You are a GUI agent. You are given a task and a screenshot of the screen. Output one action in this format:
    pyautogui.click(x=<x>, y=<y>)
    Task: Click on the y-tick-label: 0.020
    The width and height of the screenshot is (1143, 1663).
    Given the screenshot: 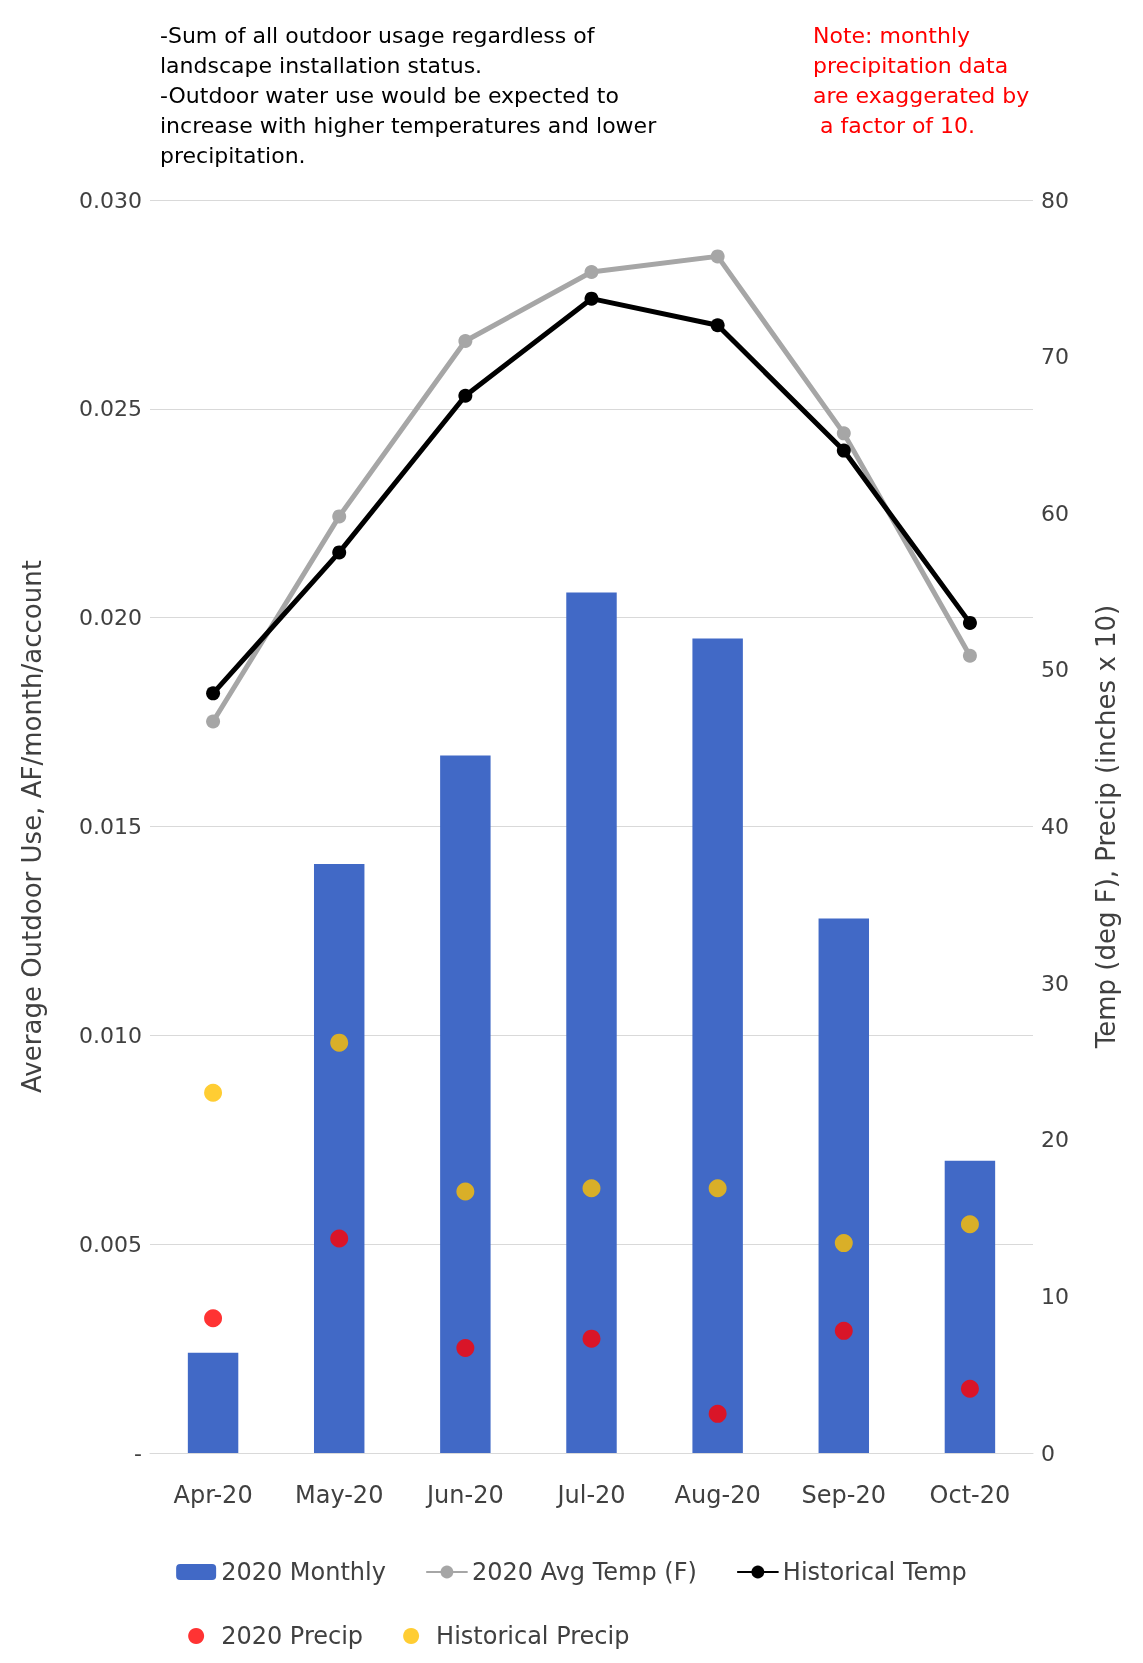 What is the action you would take?
    pyautogui.click(x=110, y=618)
    